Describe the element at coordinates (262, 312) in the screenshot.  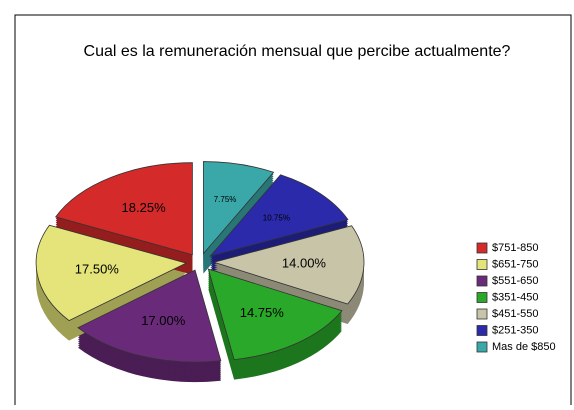
I see `data-label: 14.75%` at that location.